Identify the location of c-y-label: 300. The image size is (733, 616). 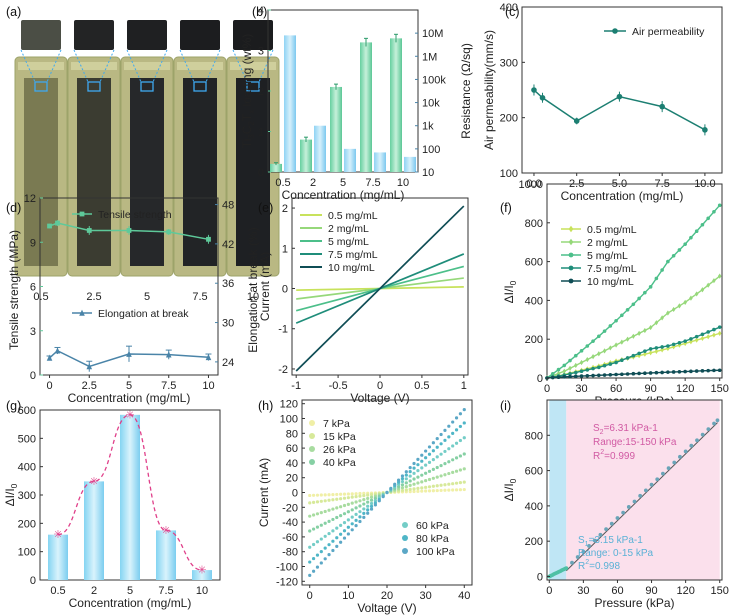
(509, 63).